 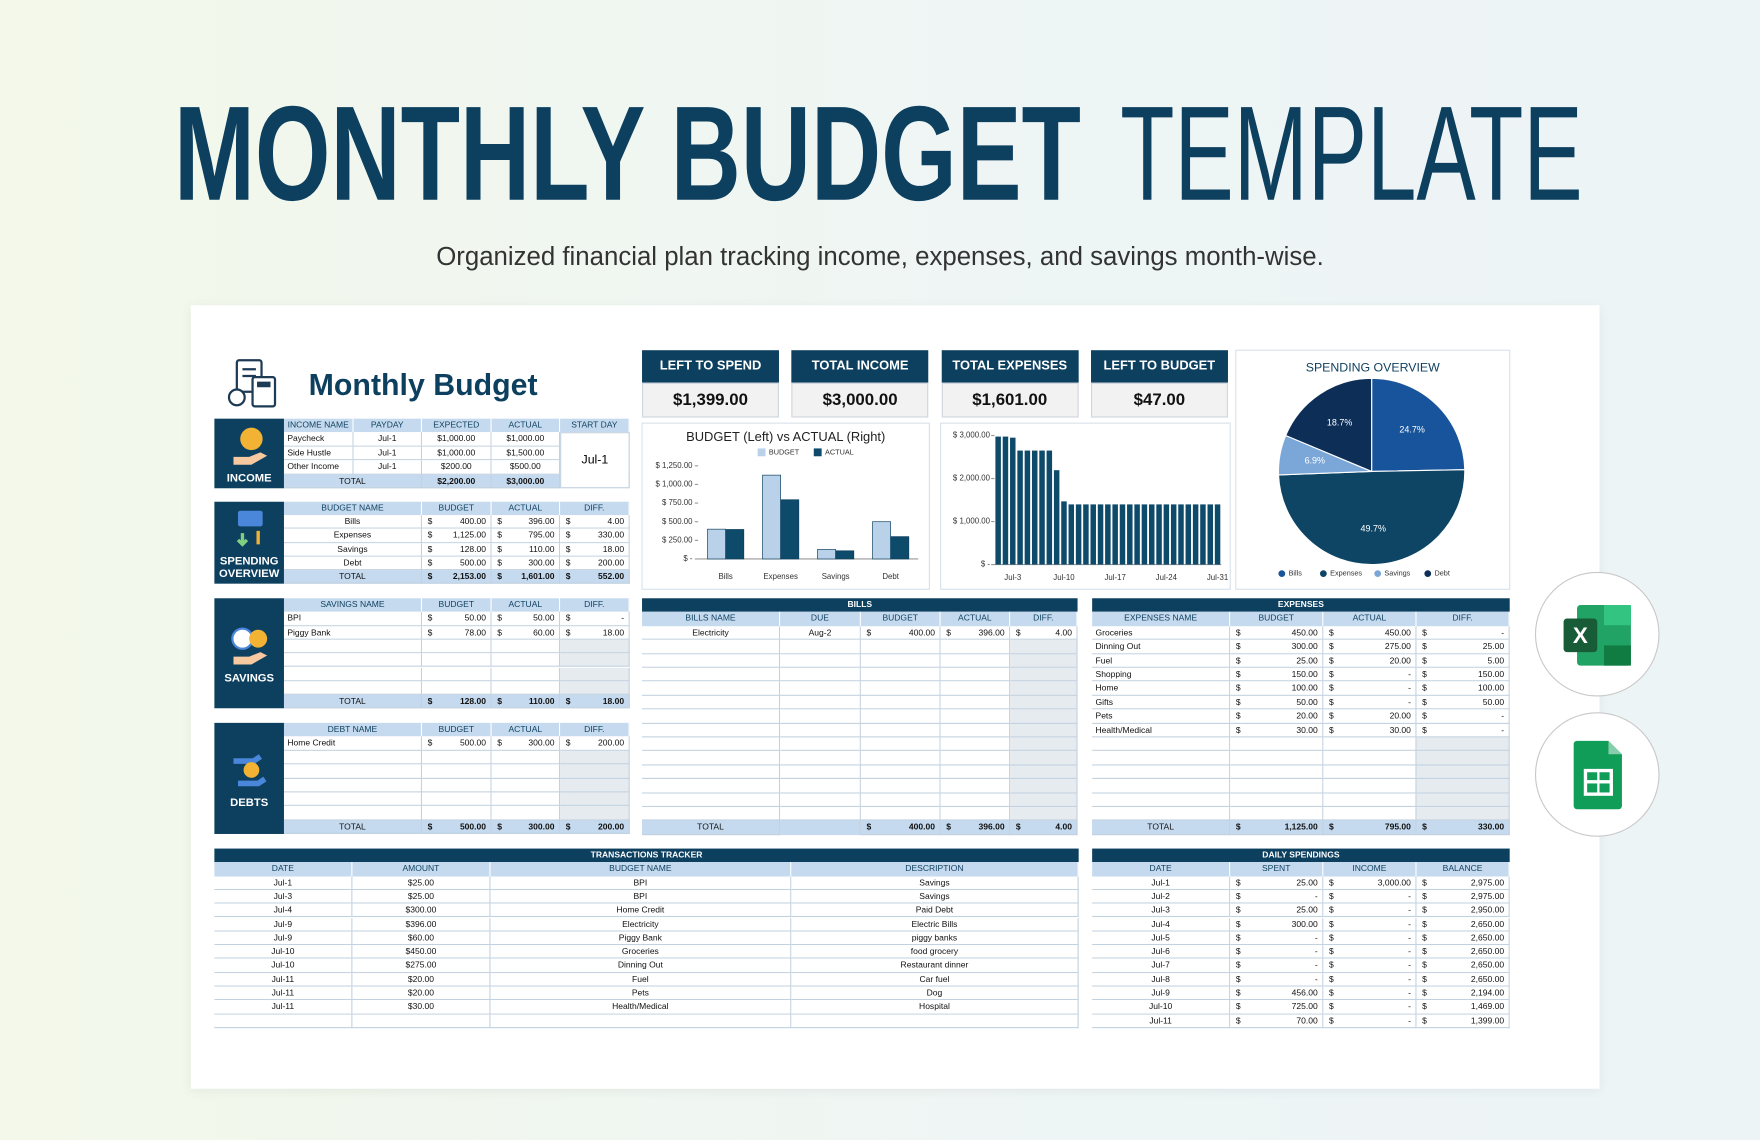 I want to click on table-cell: $20.00, so click(x=1370, y=660).